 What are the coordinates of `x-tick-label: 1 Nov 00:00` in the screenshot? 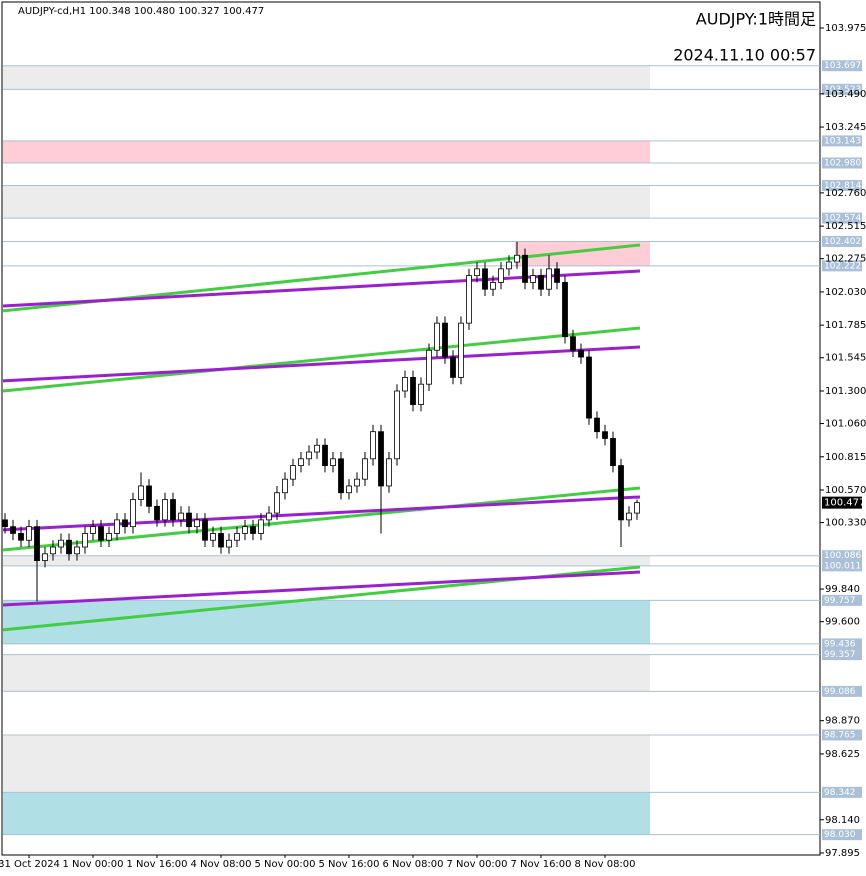 It's located at (92, 864).